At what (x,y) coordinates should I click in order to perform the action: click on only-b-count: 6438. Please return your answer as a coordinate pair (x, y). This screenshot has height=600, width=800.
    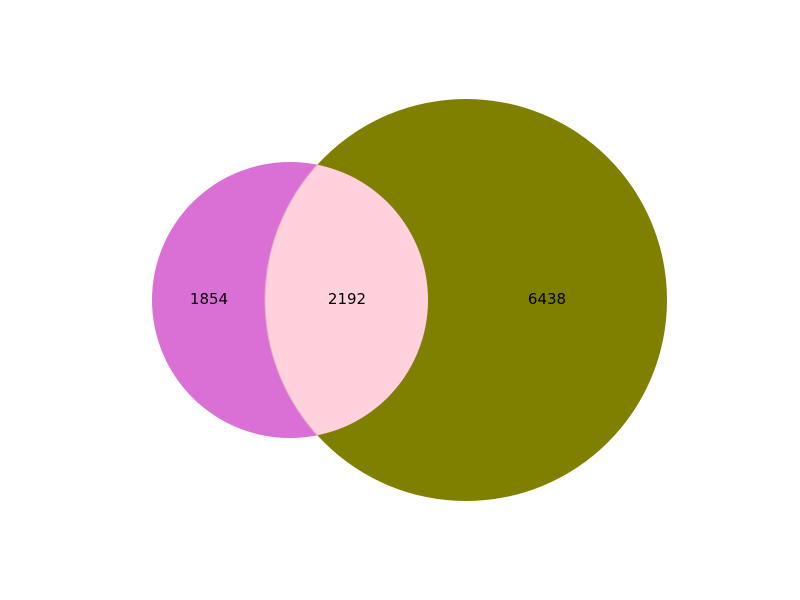
    Looking at the image, I should click on (547, 299).